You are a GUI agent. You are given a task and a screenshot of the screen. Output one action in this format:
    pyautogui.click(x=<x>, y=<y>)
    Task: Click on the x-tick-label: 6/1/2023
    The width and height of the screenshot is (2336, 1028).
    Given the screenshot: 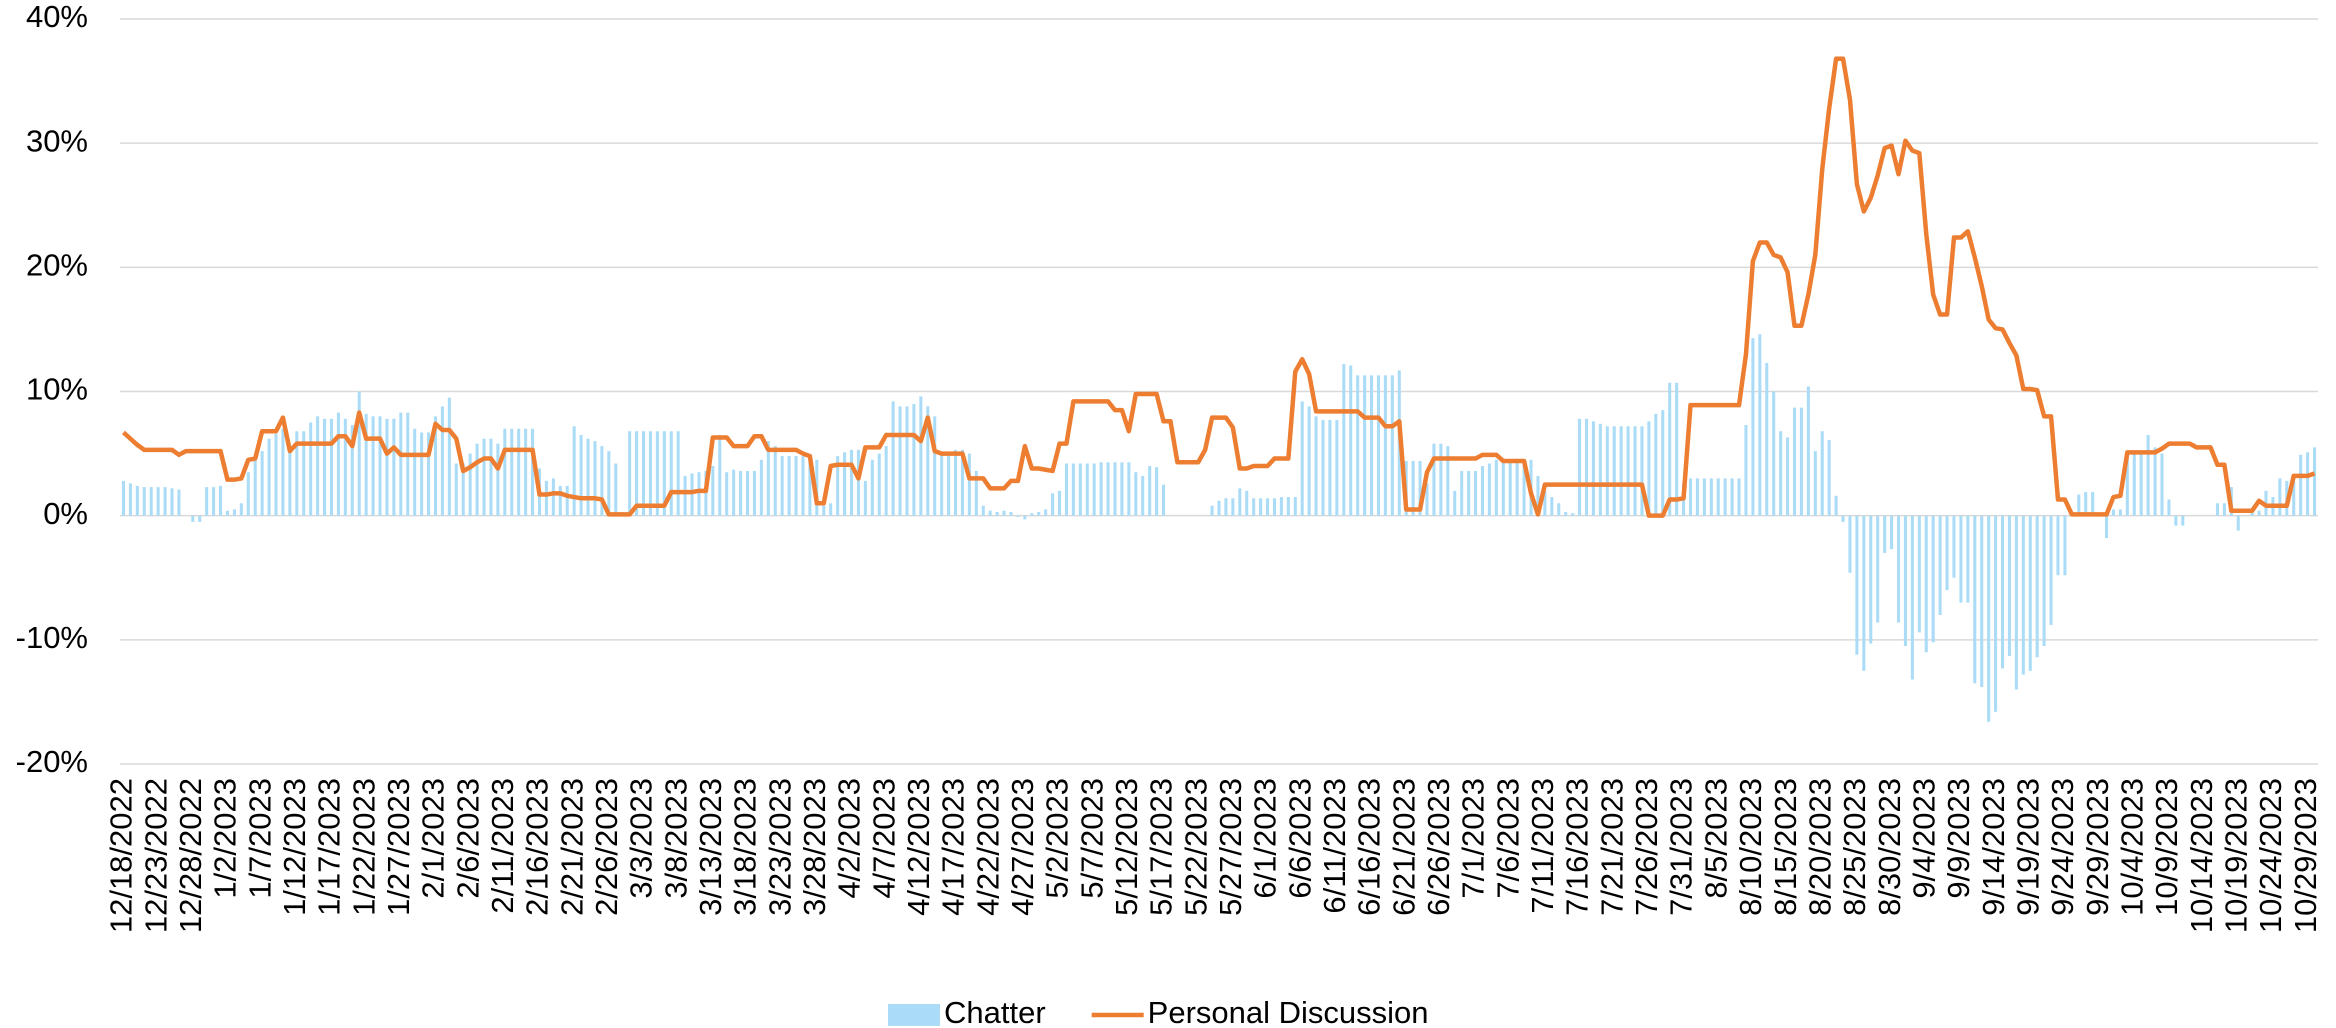 What is the action you would take?
    pyautogui.click(x=1265, y=838)
    